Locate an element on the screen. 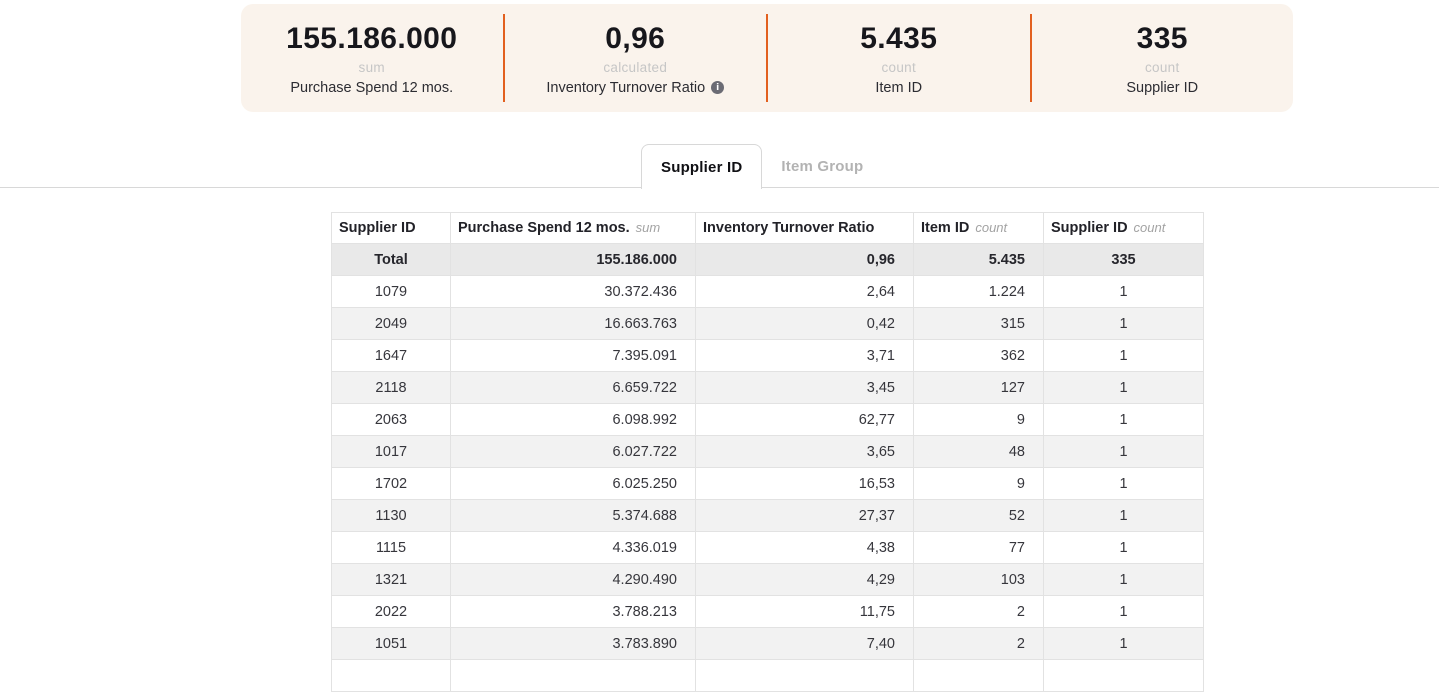 The image size is (1439, 692). table-cell: 1017 is located at coordinates (391, 451).